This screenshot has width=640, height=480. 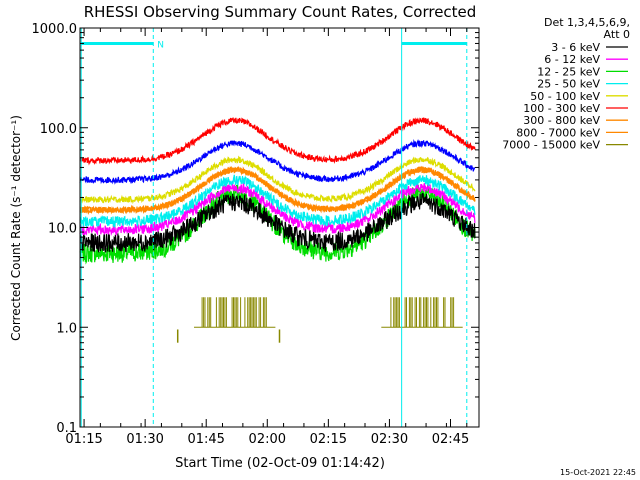 What do you see at coordinates (205, 439) in the screenshot?
I see `x-tick-label-3: 01:45` at bounding box center [205, 439].